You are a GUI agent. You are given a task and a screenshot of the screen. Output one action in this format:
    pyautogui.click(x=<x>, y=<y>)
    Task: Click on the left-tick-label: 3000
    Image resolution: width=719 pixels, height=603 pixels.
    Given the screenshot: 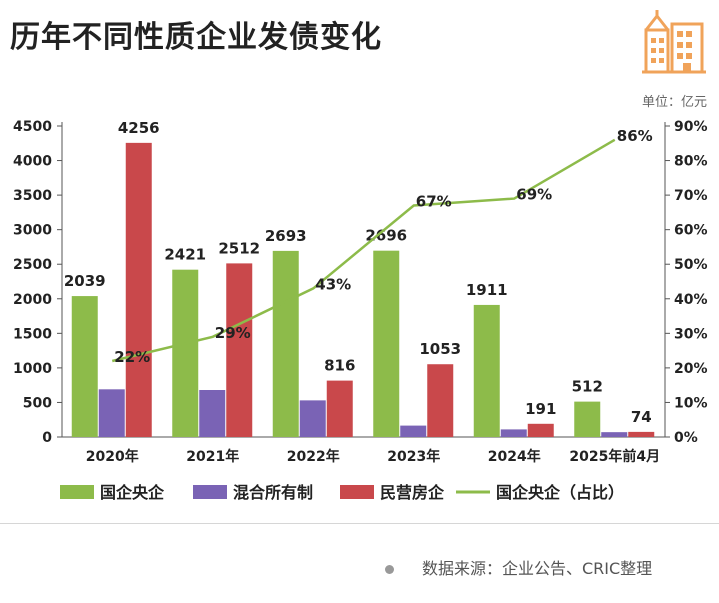 What is the action you would take?
    pyautogui.click(x=32, y=231)
    